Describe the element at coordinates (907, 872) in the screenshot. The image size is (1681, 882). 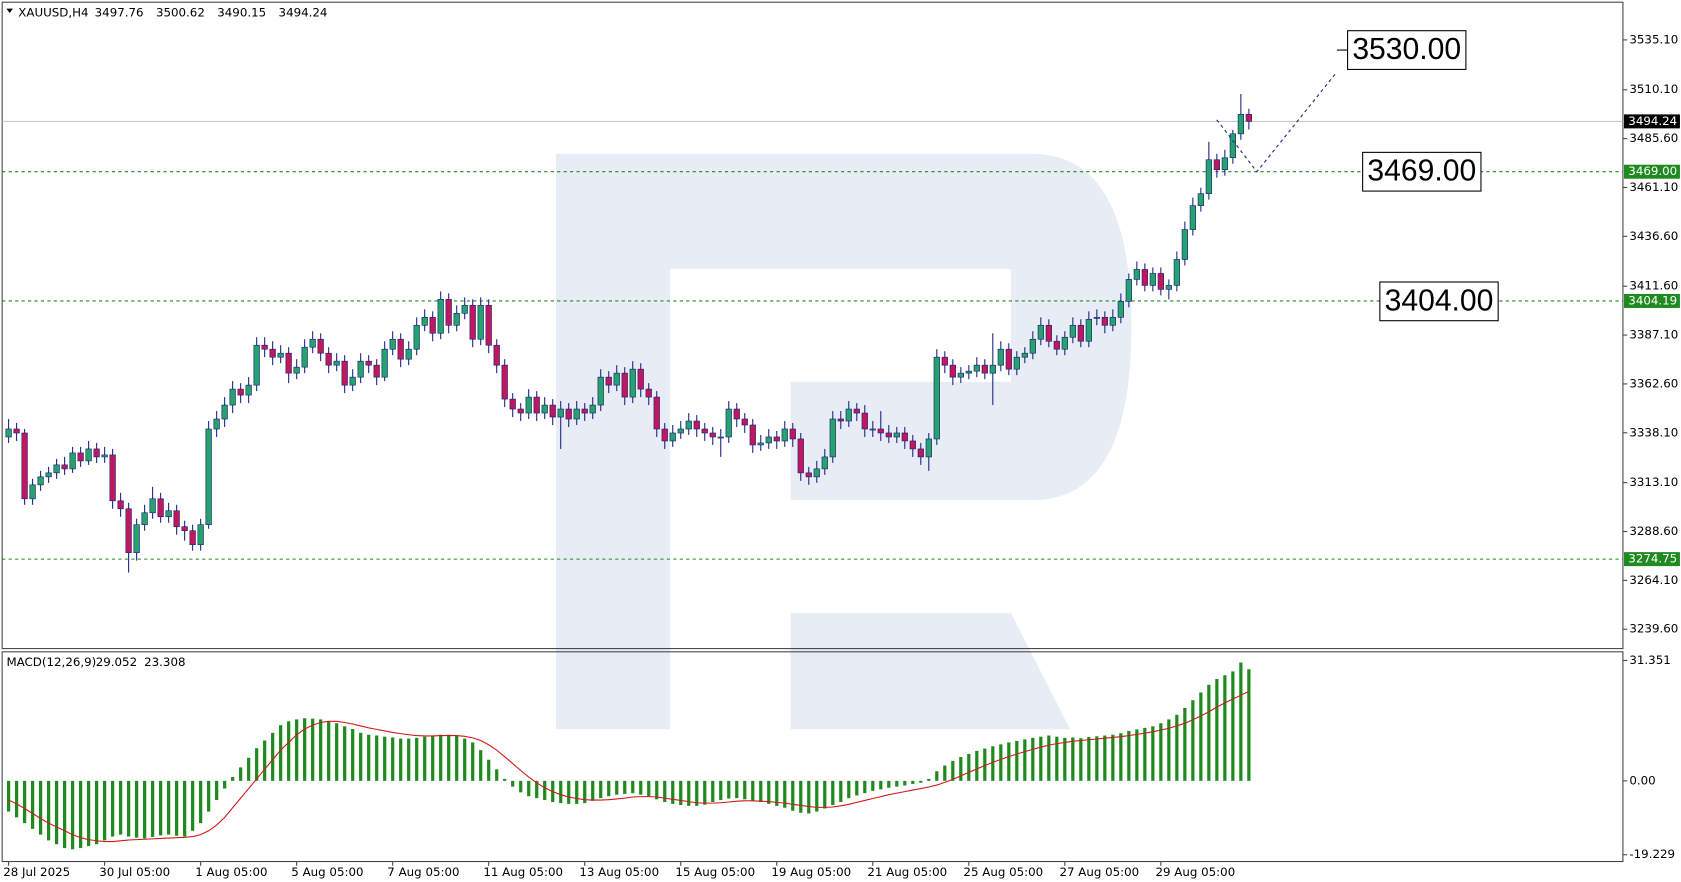
I see `x-tick-label: 21 Aug 05:00` at that location.